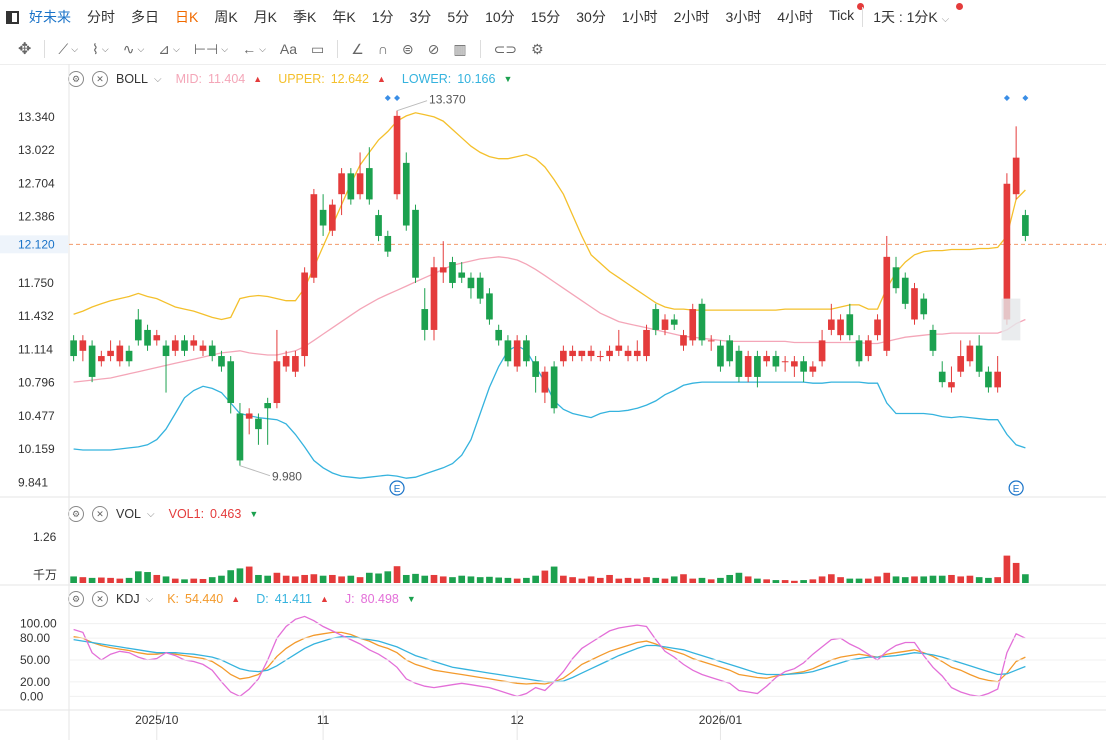 This screenshot has width=1106, height=743. I want to click on tab-2: 日K, so click(187, 17).